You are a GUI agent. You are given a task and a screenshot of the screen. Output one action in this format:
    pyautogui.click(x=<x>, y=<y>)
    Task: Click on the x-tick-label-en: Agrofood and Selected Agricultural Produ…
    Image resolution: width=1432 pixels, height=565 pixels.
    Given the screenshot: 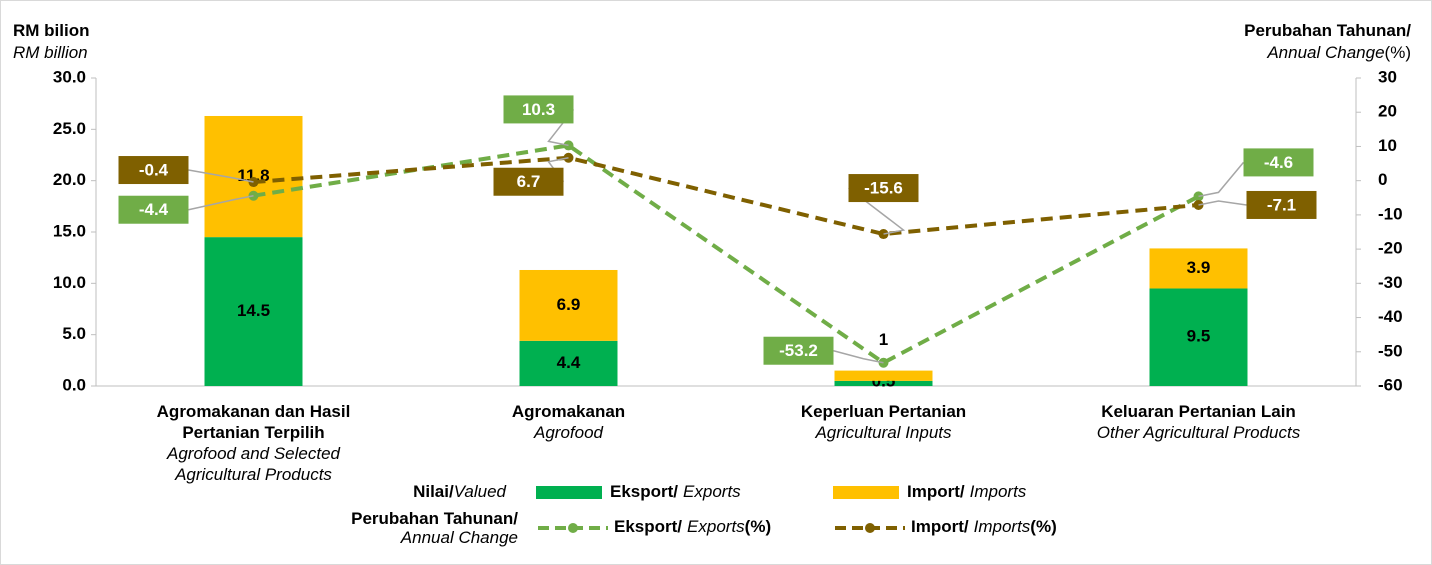 What is the action you would take?
    pyautogui.click(x=253, y=464)
    